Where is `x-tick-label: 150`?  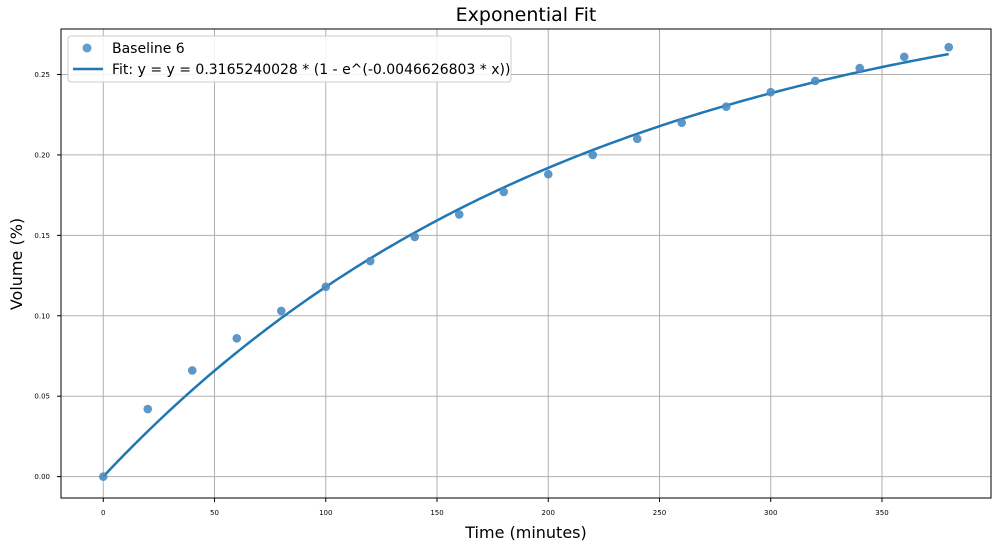
x-tick-label: 150 is located at coordinates (436, 513).